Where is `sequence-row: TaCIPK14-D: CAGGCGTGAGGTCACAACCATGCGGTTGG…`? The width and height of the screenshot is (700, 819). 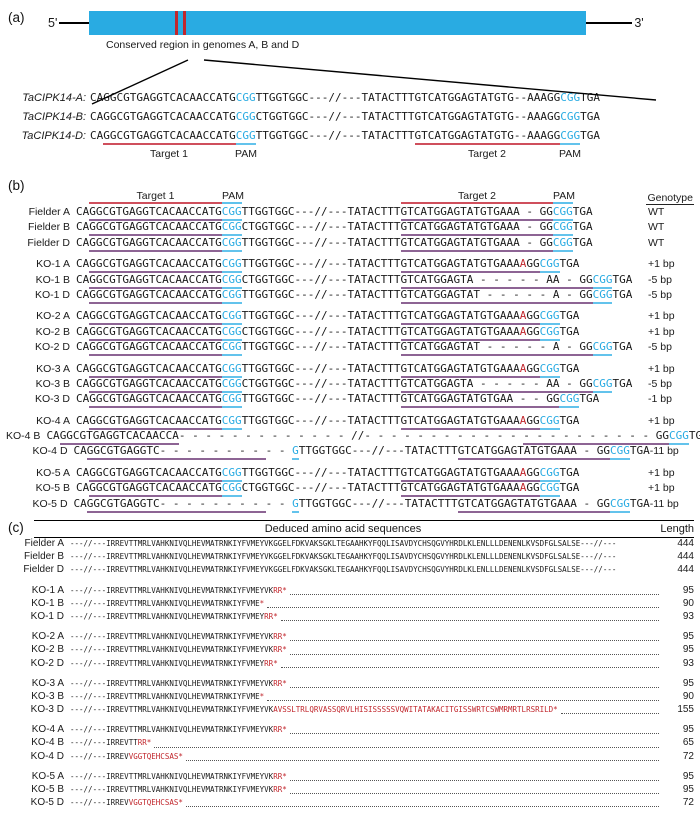
sequence-row: TaCIPK14-D: CAGGCGTGAGGTCACAACCATGCGGTTGG… is located at coordinates (350, 138).